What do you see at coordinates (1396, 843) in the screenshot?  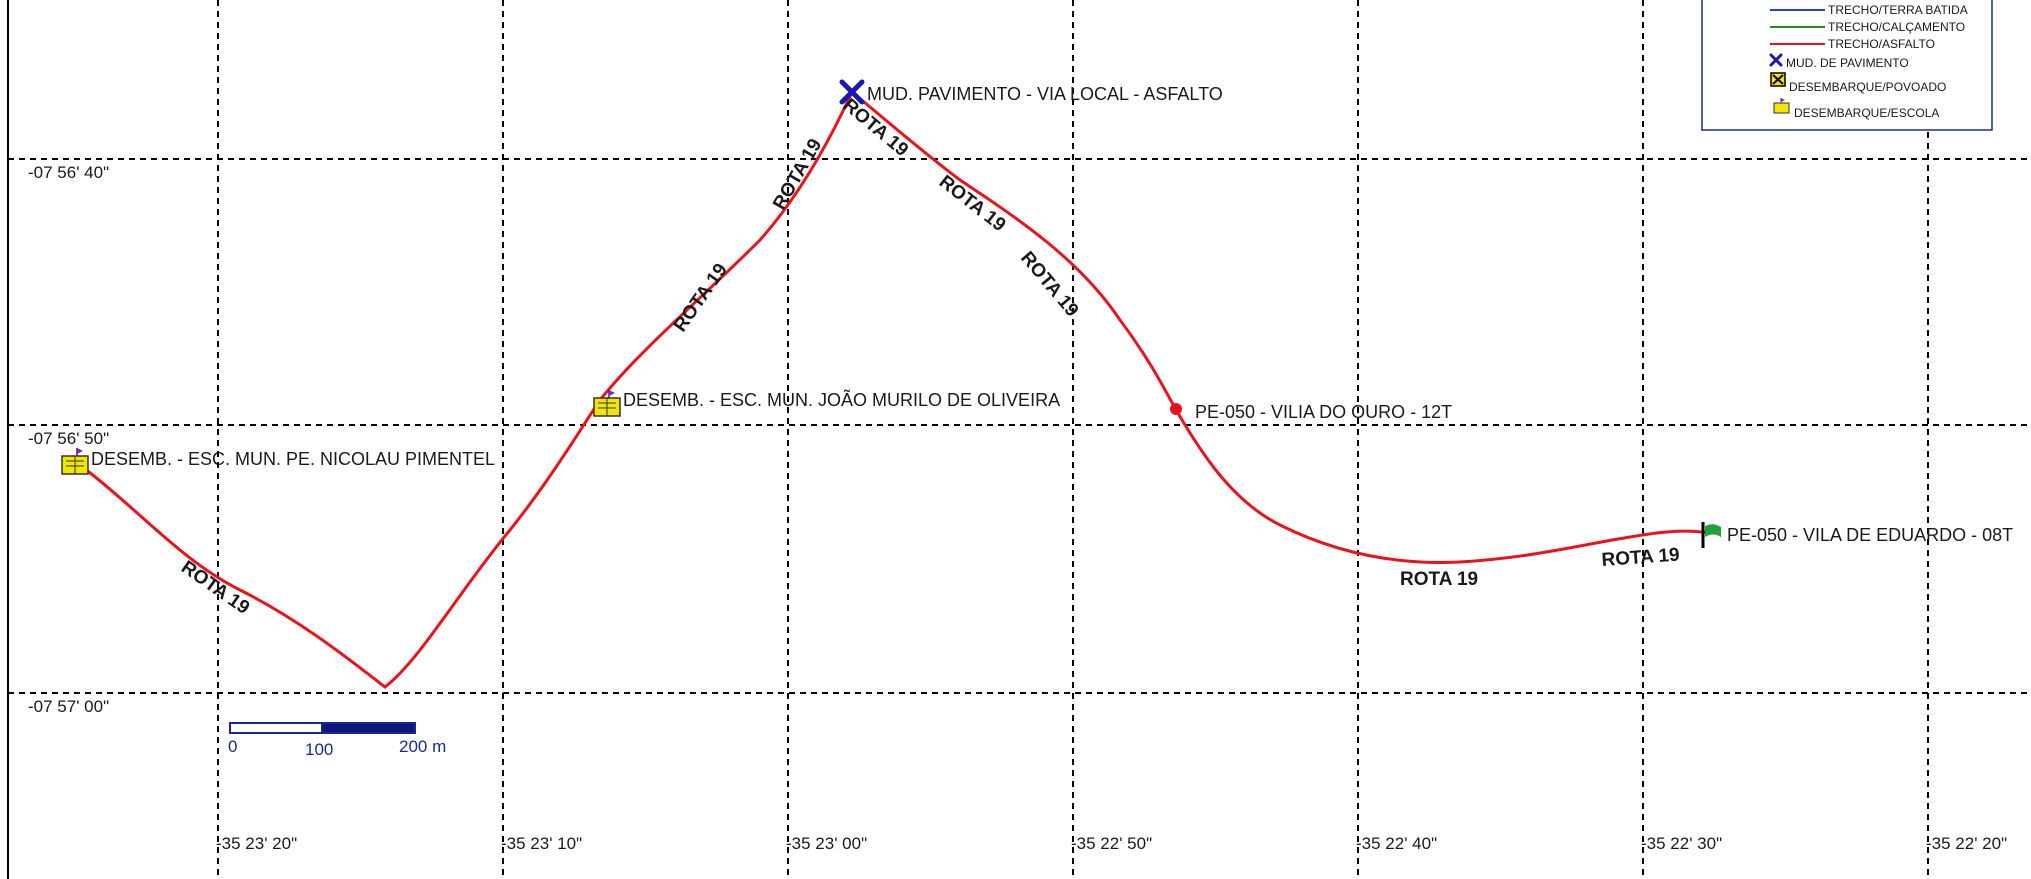 I see `lon-label: -35 22' 40"` at bounding box center [1396, 843].